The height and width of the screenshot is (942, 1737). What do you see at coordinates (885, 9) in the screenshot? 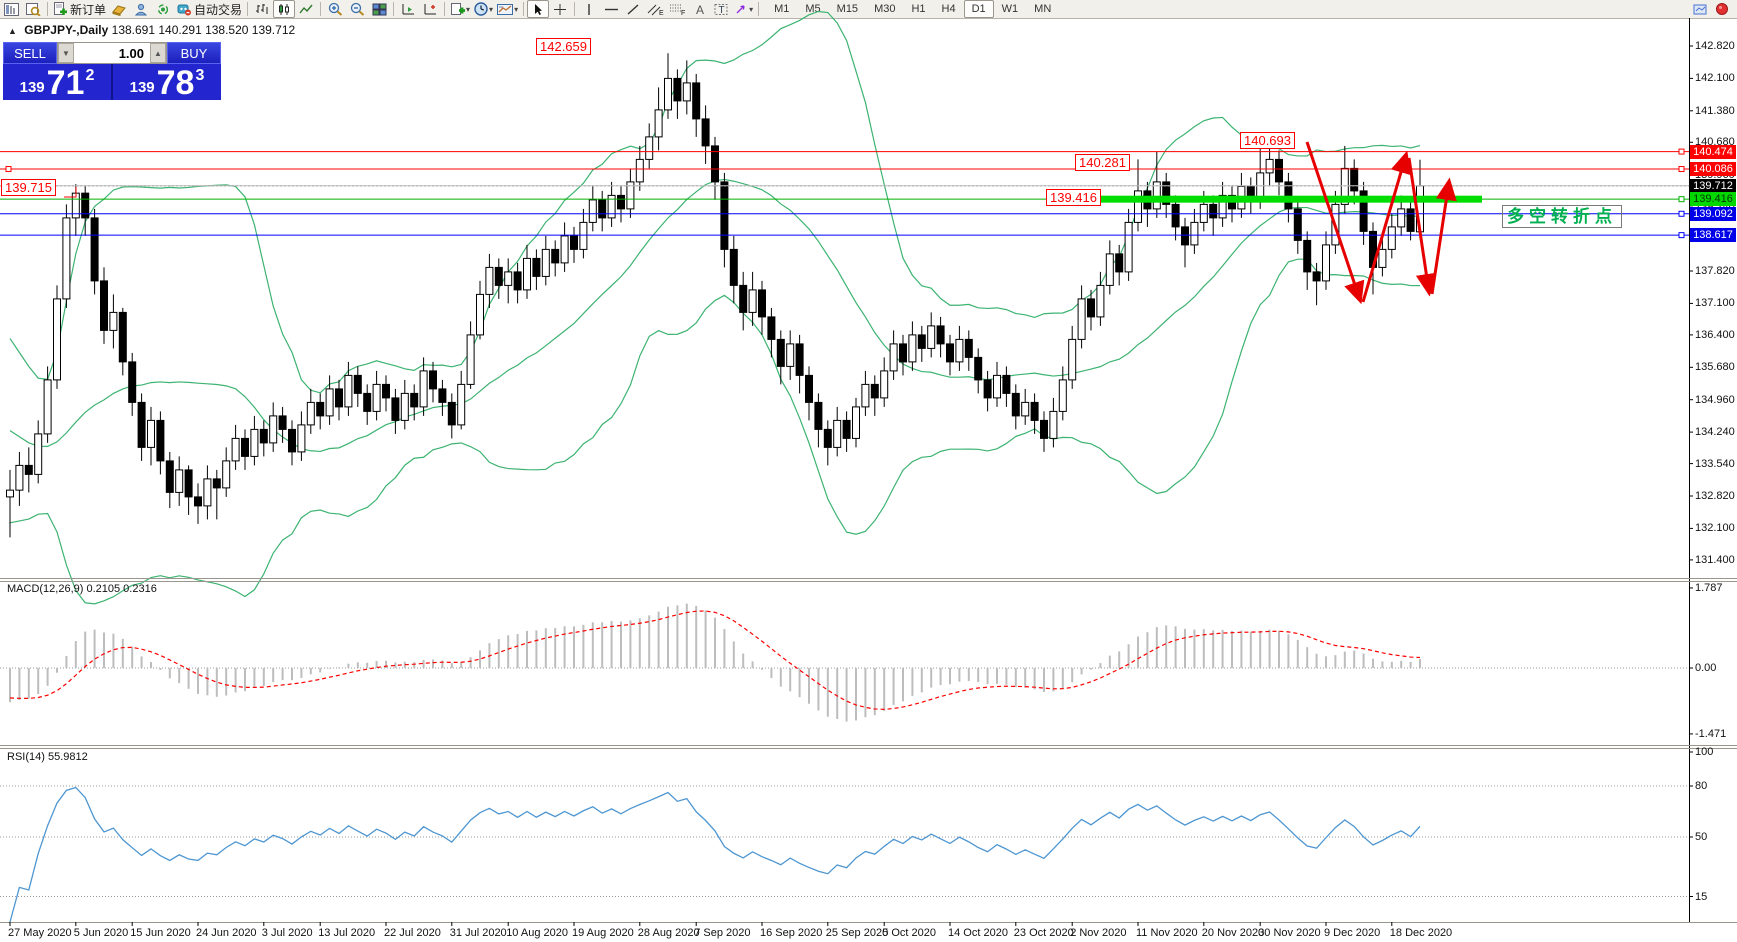
I see `timeframe-m30-button: M30` at bounding box center [885, 9].